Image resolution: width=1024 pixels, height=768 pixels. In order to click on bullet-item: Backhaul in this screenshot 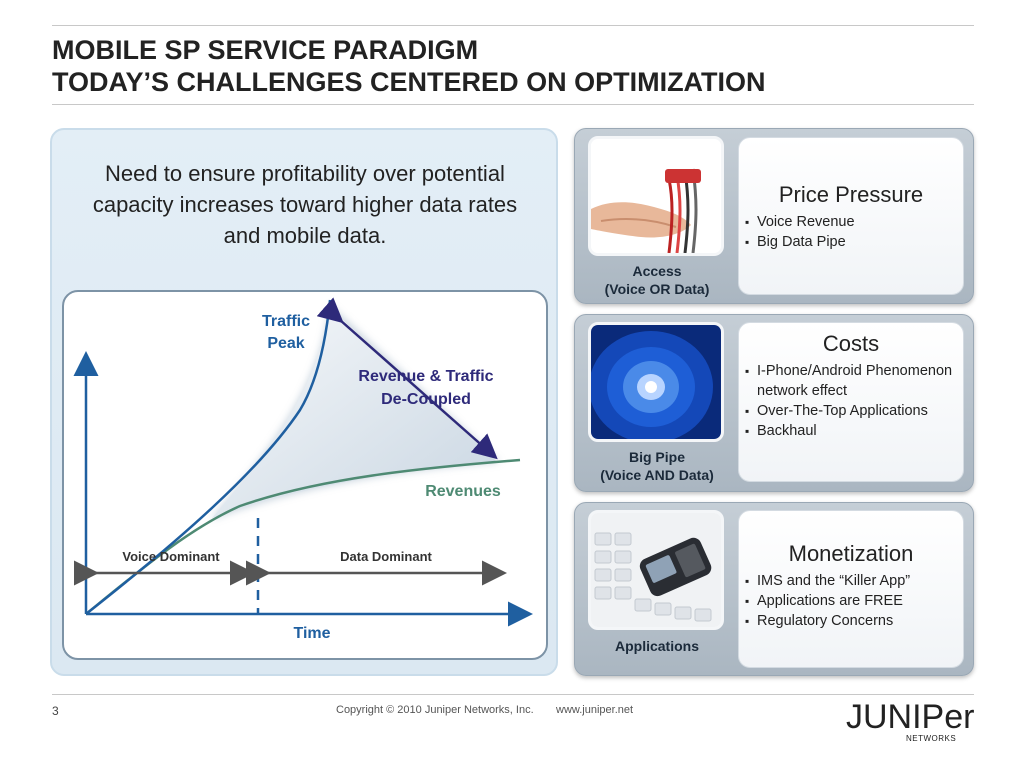, I will do `click(851, 431)`.